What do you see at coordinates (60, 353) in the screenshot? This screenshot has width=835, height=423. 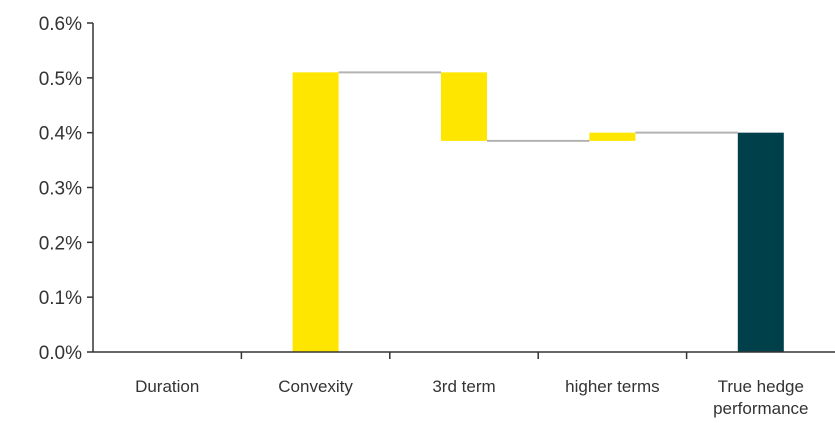 I see `y-tick-label: 0.0%` at bounding box center [60, 353].